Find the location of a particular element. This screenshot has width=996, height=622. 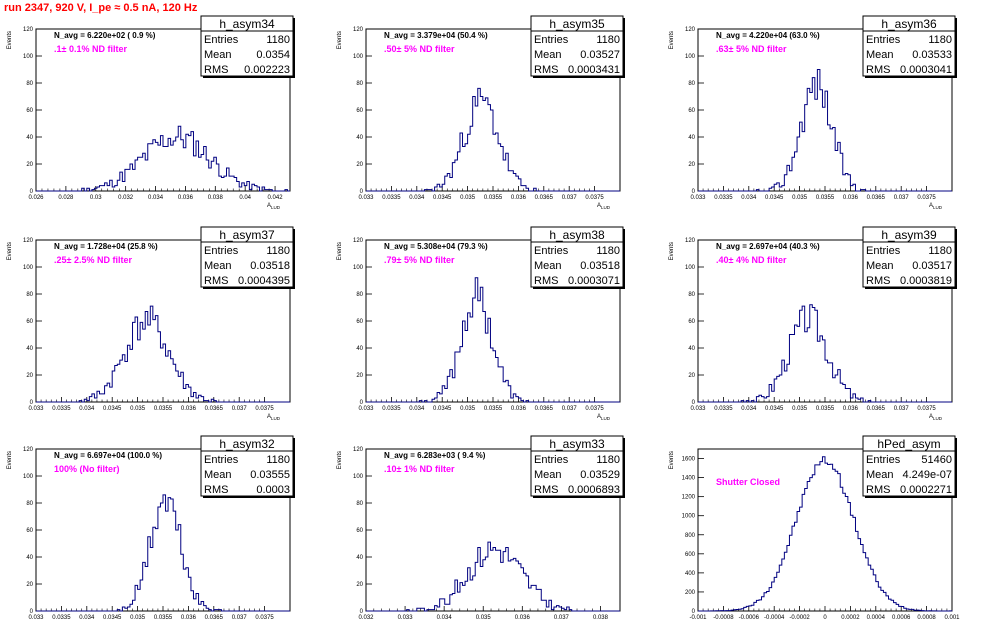

stats-entries-value: 1180 is located at coordinates (278, 460).